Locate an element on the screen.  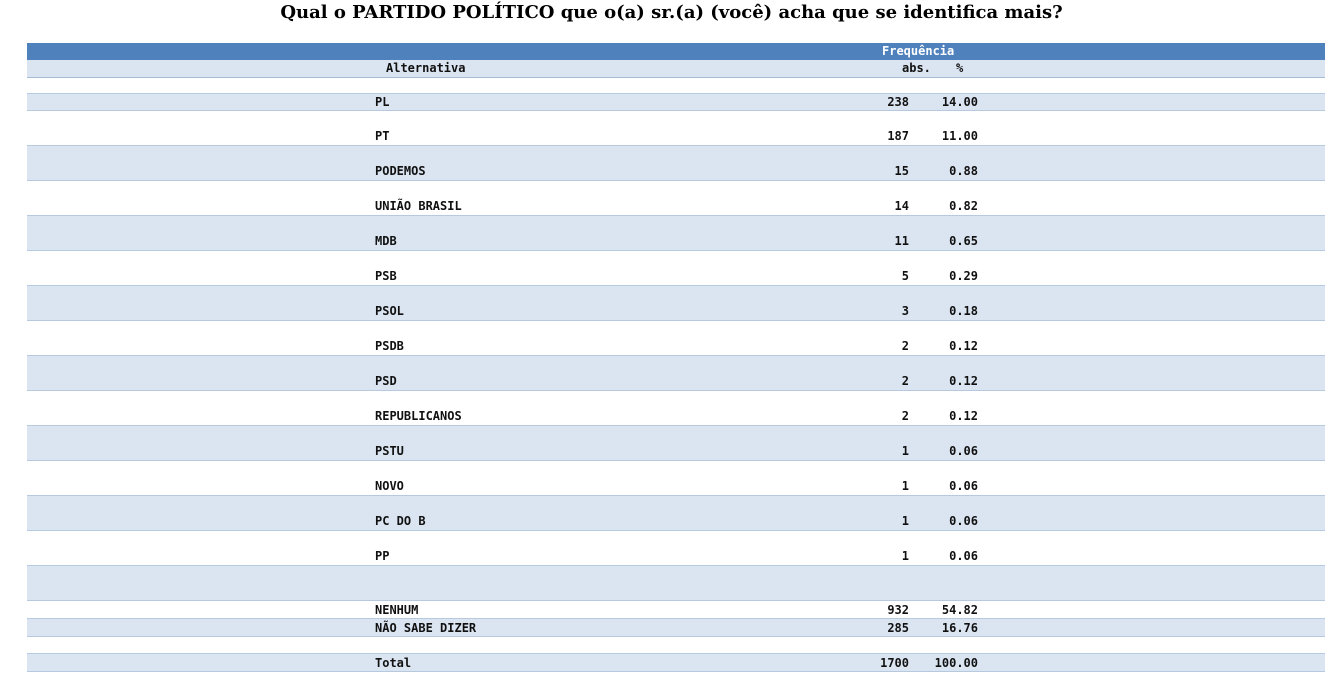
row-abs: 1700 is located at coordinates (894, 663).